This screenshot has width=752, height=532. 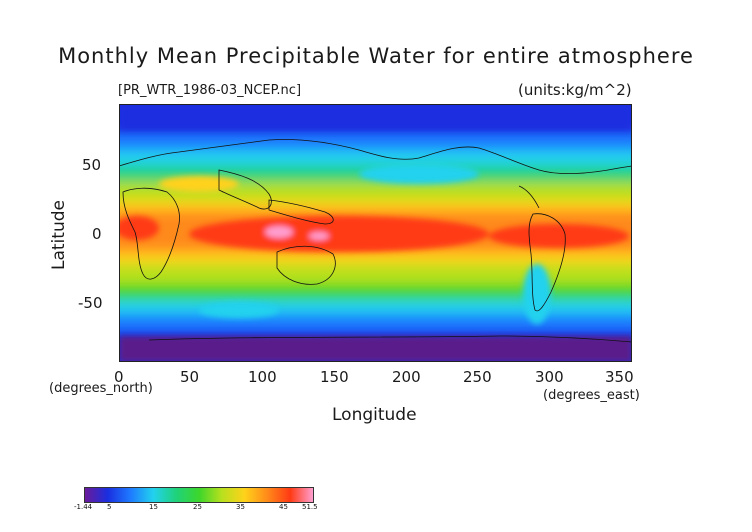 What do you see at coordinates (477, 377) in the screenshot?
I see `x-tick-250: 250` at bounding box center [477, 377].